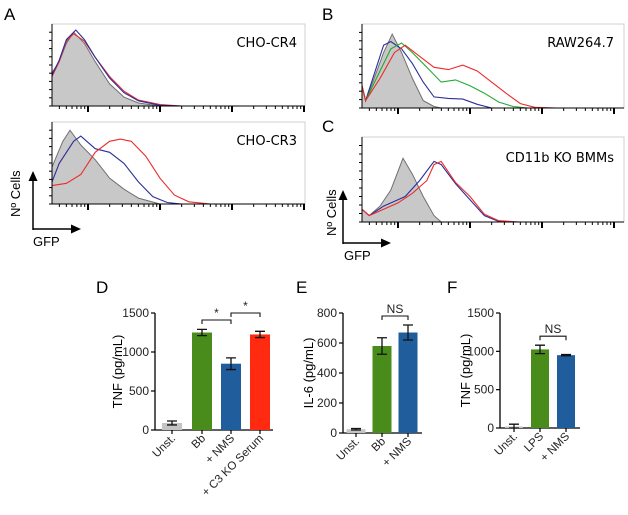  I want to click on sample-label: CD11b KO BMMs, so click(560, 158).